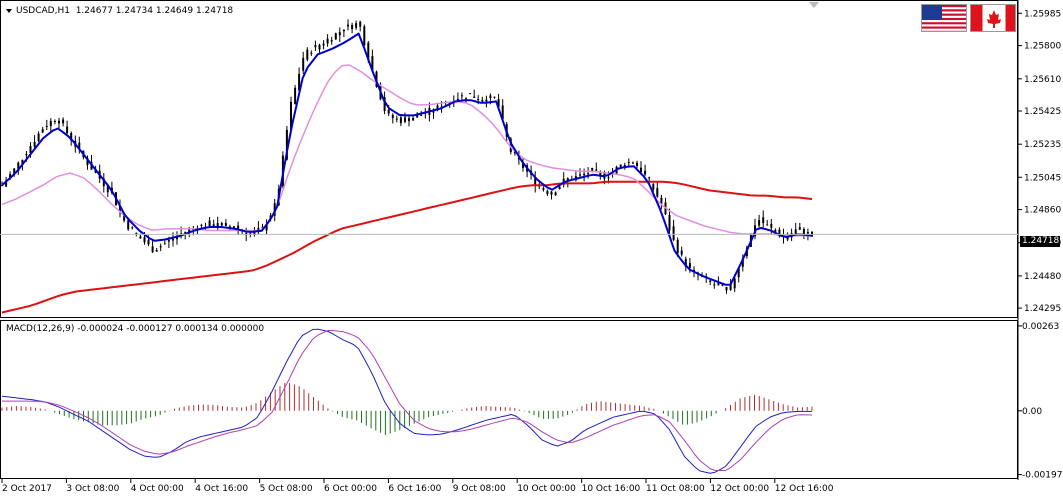 The width and height of the screenshot is (1063, 499). What do you see at coordinates (43, 11) in the screenshot?
I see `symbol-timeframe-label: USDCAD,H1` at bounding box center [43, 11].